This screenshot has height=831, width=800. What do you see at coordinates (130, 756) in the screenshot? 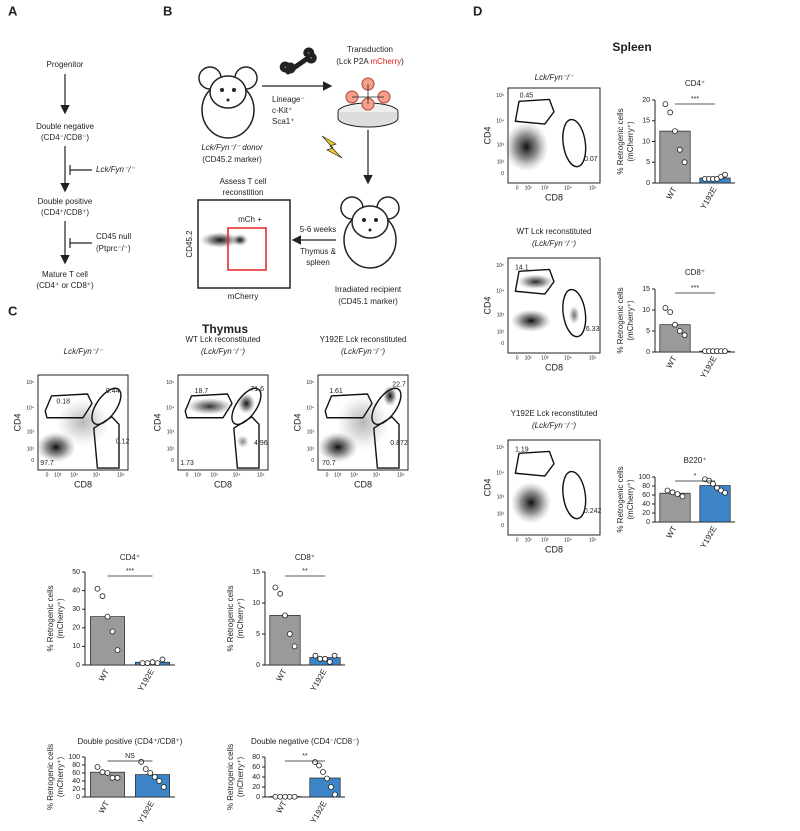
I see `significance: NS` at bounding box center [130, 756].